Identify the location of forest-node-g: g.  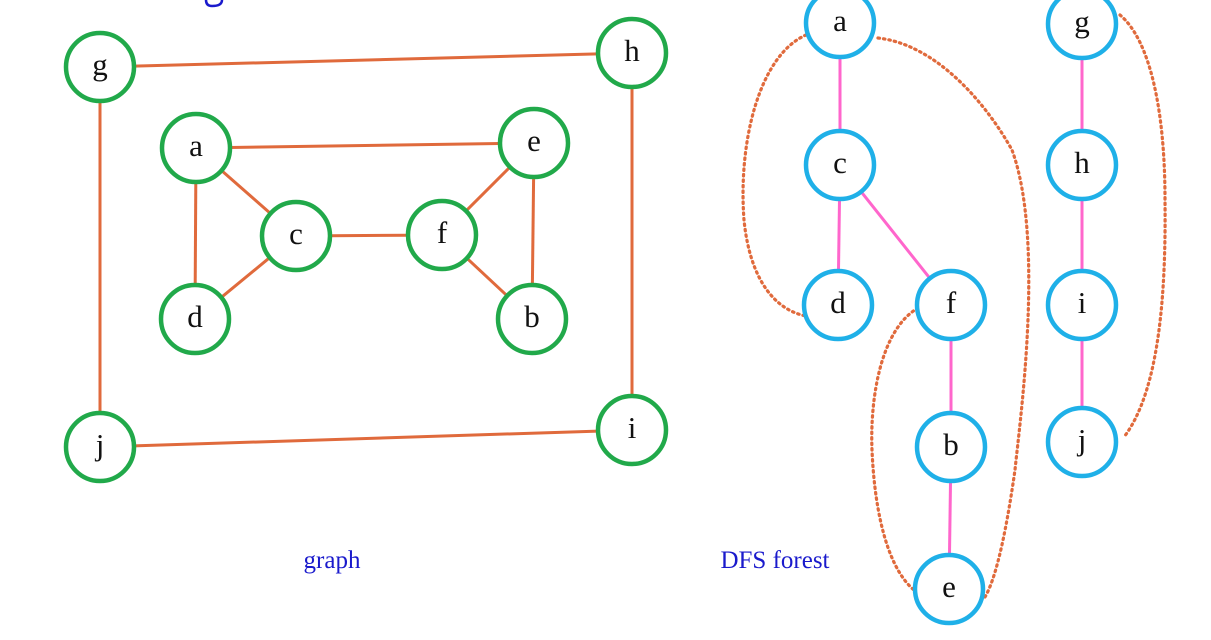
(1082, 30).